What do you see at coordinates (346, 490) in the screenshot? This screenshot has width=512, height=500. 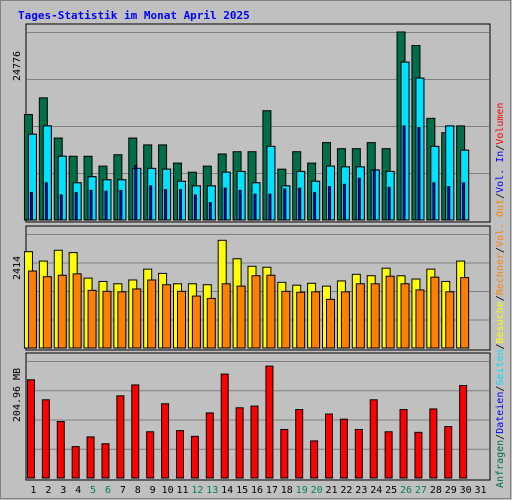 I see `x-tick-22: 22` at bounding box center [346, 490].